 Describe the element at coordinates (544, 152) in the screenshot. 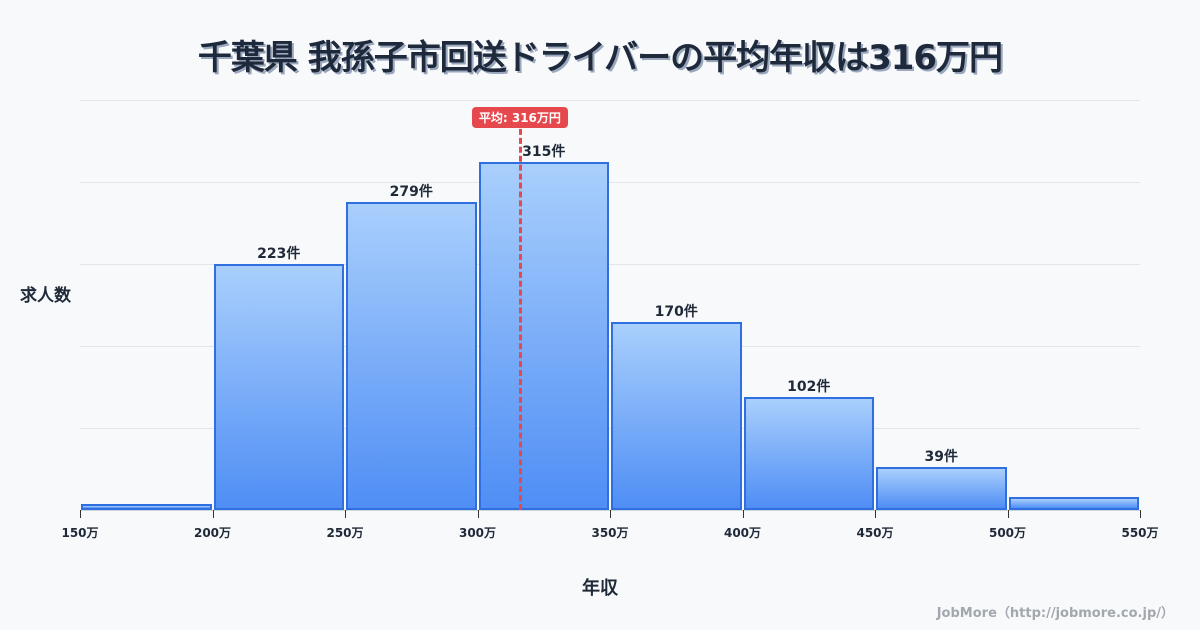

I see `bar-value-label: 315件` at that location.